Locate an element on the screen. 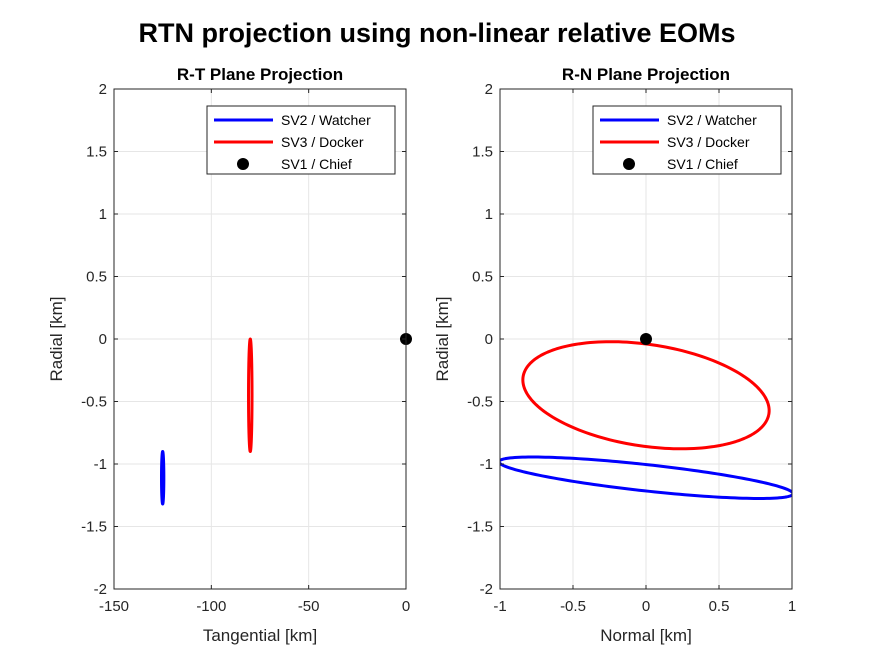  rt-plane-series-sv3-docker is located at coordinates (250, 395).